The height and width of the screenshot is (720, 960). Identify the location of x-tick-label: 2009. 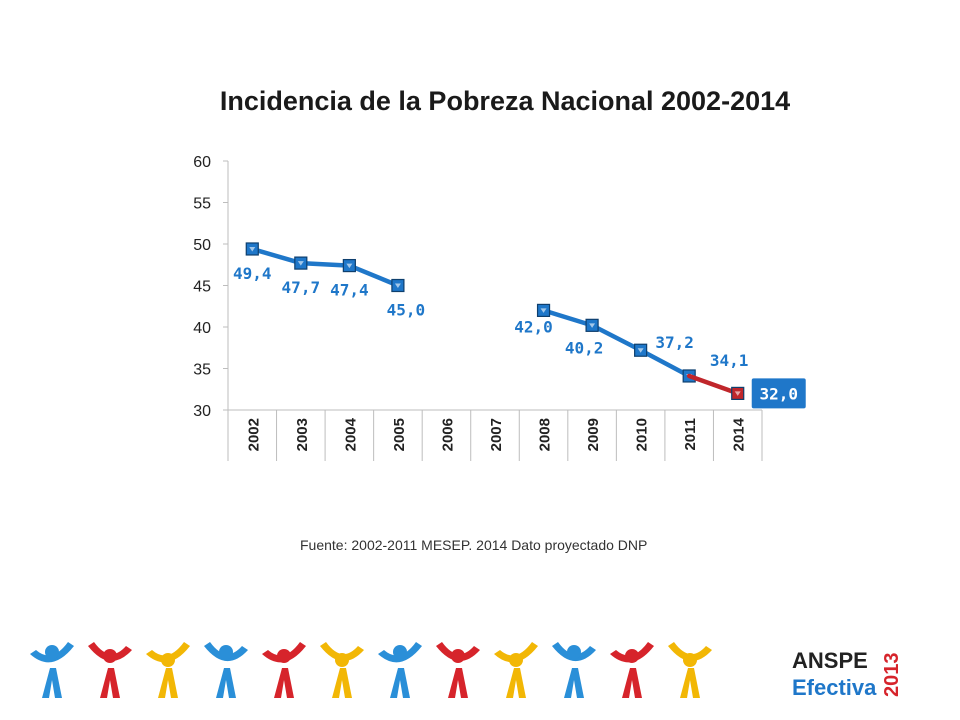
(593, 434).